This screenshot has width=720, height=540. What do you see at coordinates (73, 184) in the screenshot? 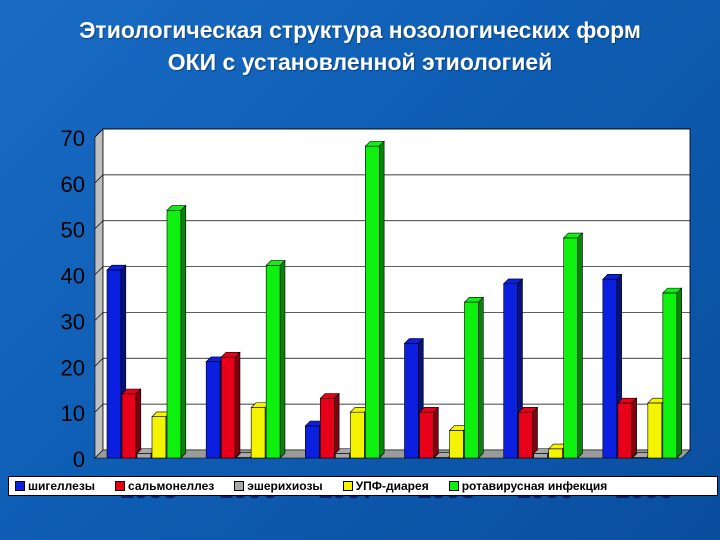
I see `y-tick-label: 60` at bounding box center [73, 184].